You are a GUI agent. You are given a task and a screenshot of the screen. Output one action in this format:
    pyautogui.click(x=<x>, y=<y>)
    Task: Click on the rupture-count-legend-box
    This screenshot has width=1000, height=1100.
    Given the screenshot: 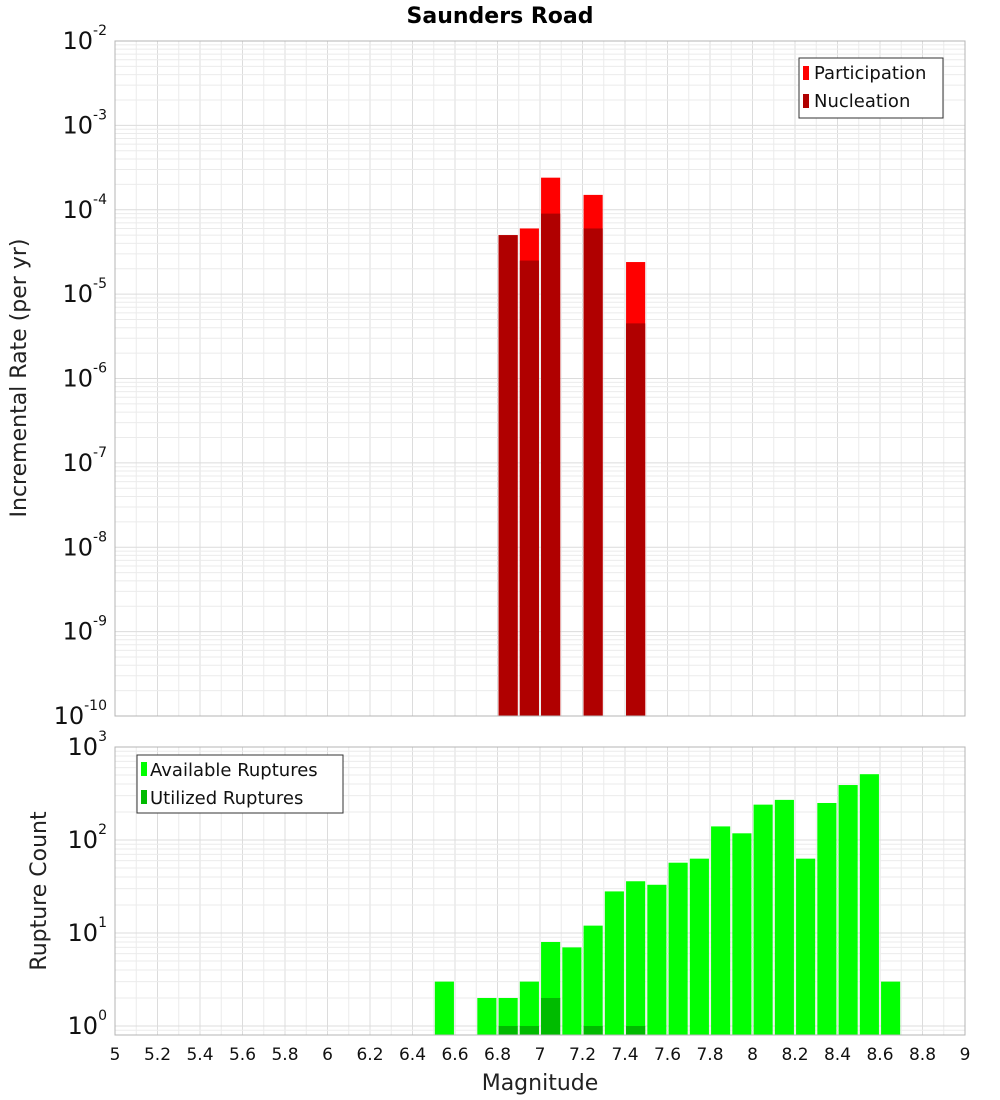 What is the action you would take?
    pyautogui.click(x=240, y=784)
    